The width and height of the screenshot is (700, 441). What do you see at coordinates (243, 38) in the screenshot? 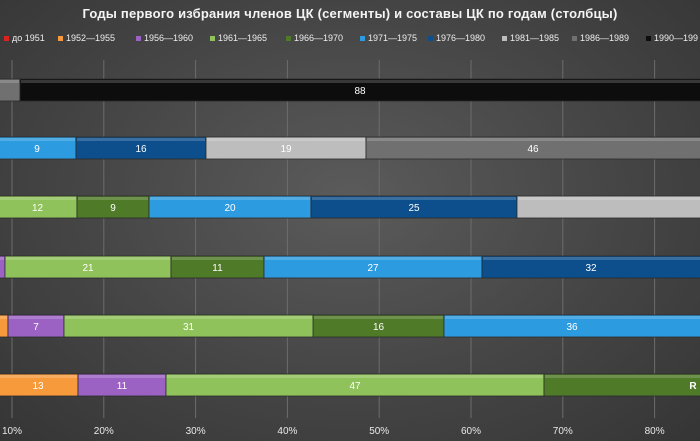
I see `legend-label: 1961—1965` at bounding box center [243, 38].